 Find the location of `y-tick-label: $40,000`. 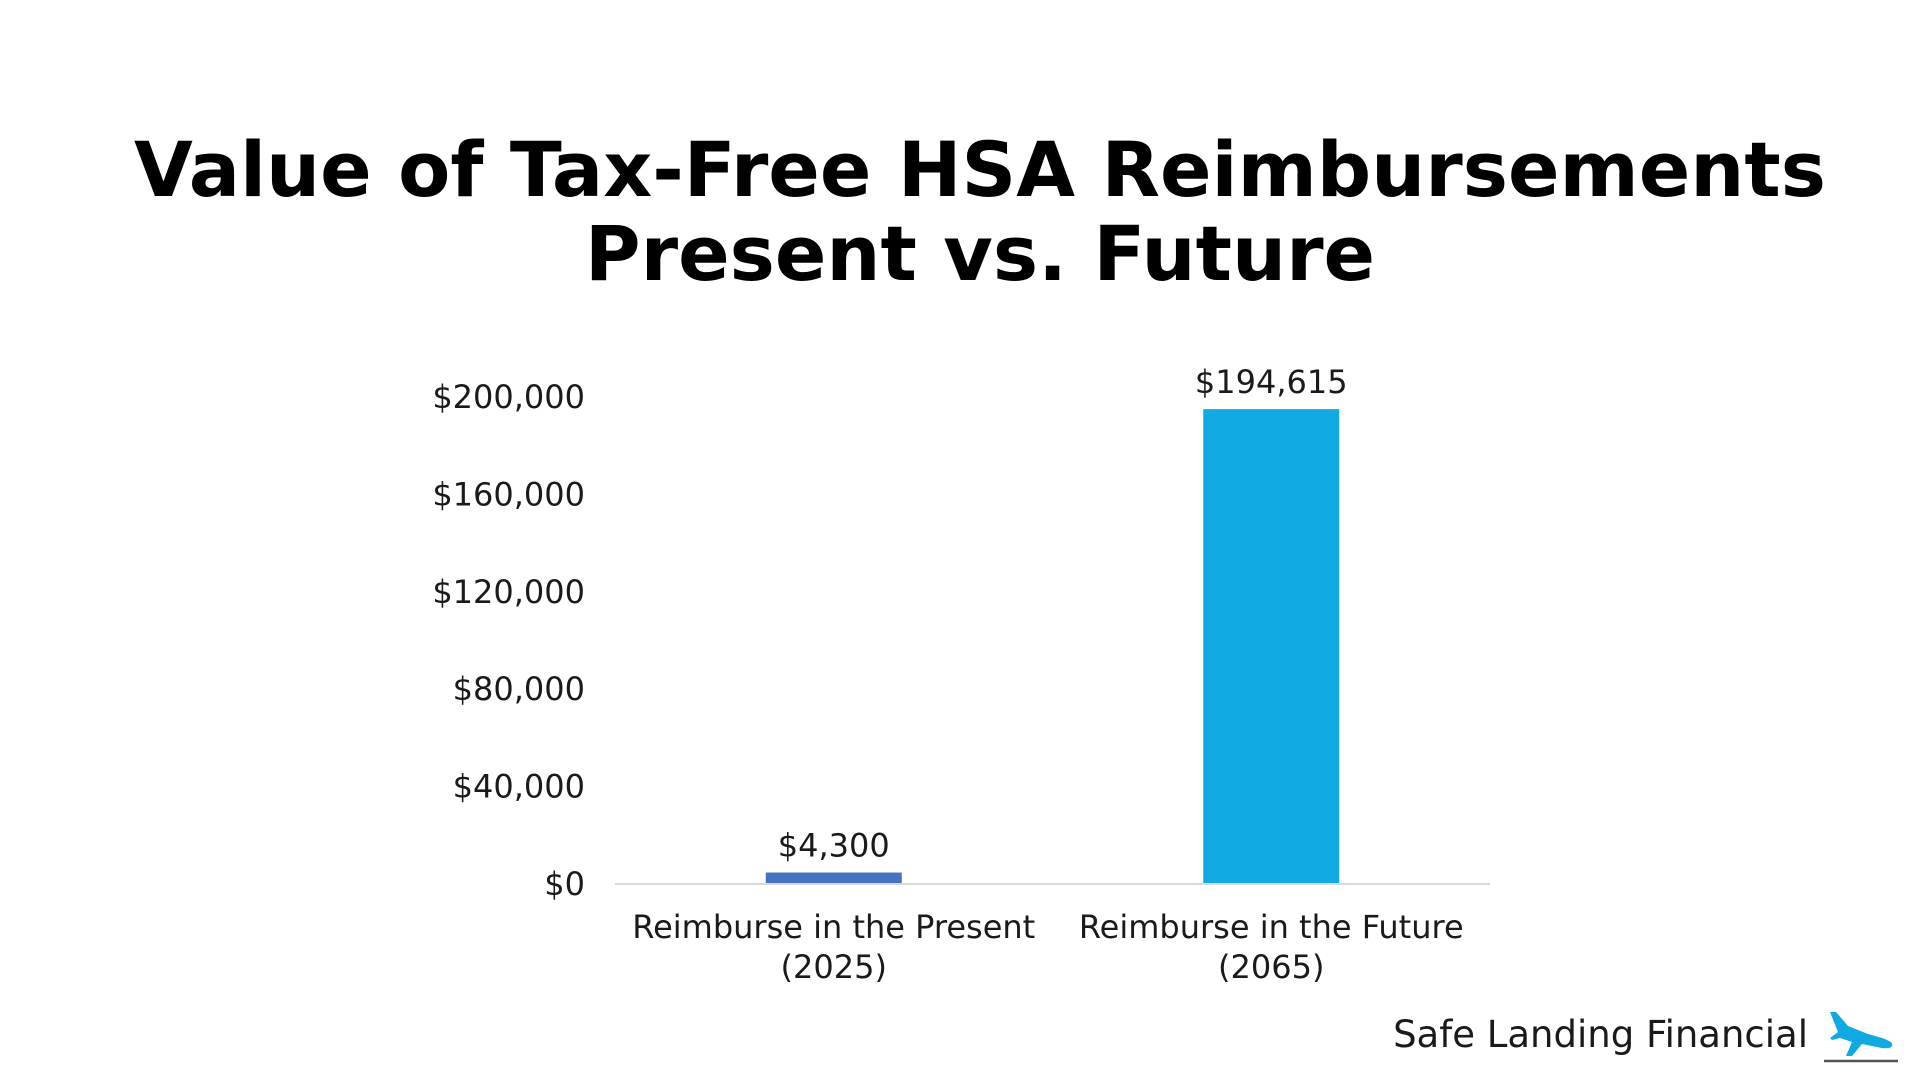

y-tick-label: $40,000 is located at coordinates (519, 787).